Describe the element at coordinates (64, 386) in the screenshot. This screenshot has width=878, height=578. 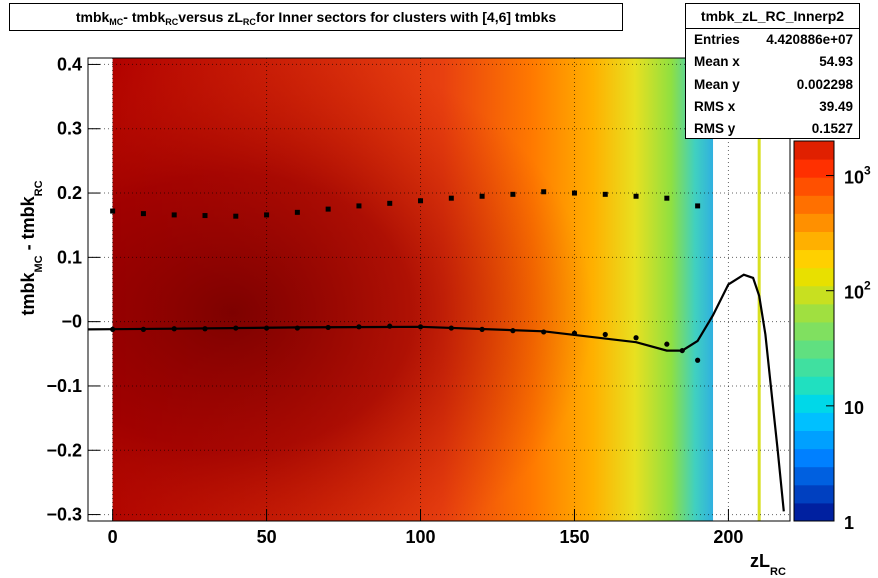
I see `y-tick-label: −0.1` at that location.